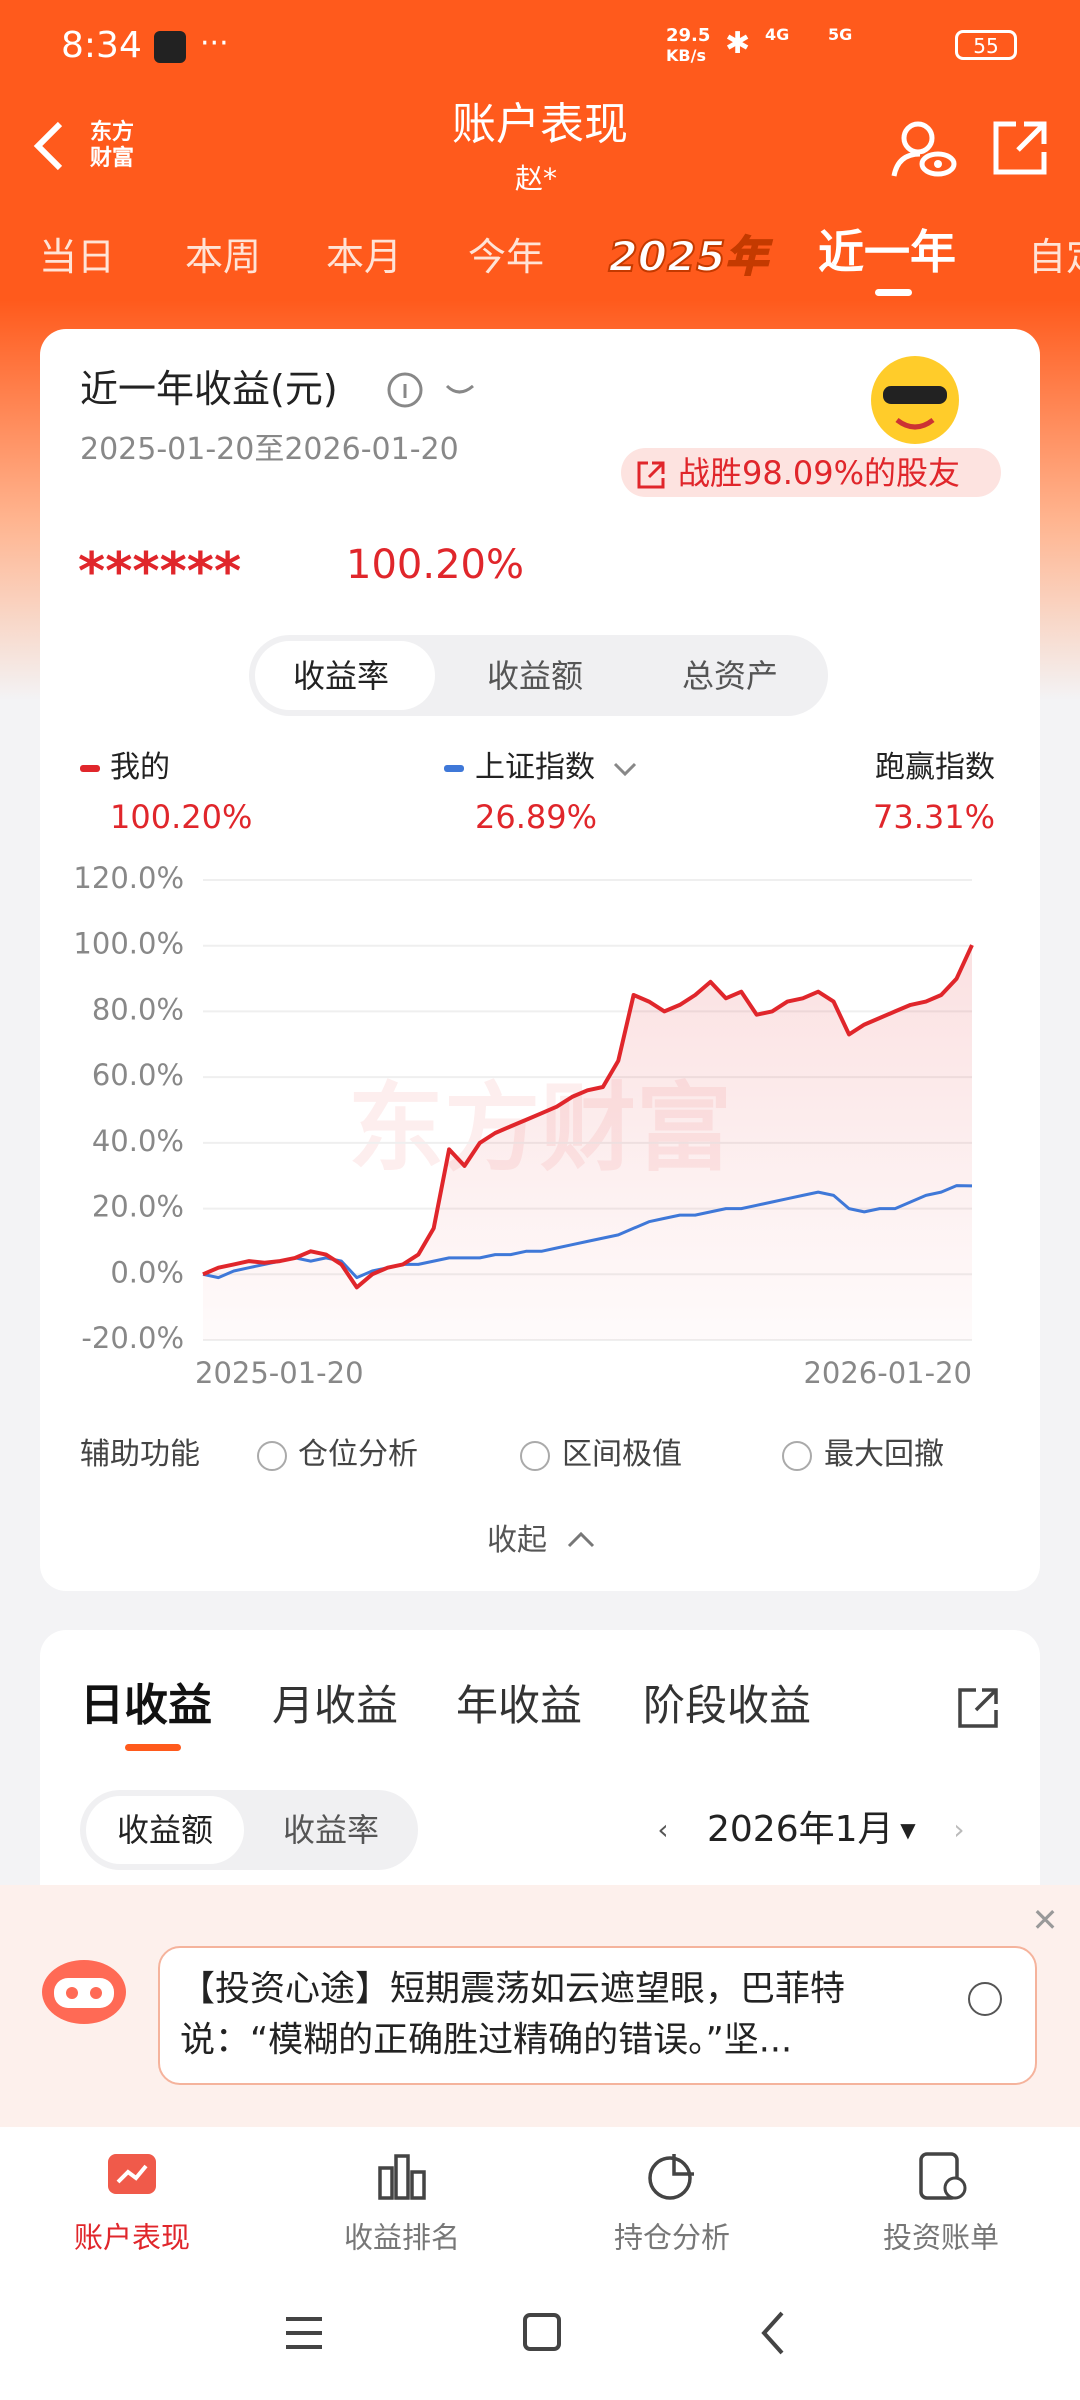 The image size is (1080, 2400). I want to click on collapse-icon, so click(581, 1540).